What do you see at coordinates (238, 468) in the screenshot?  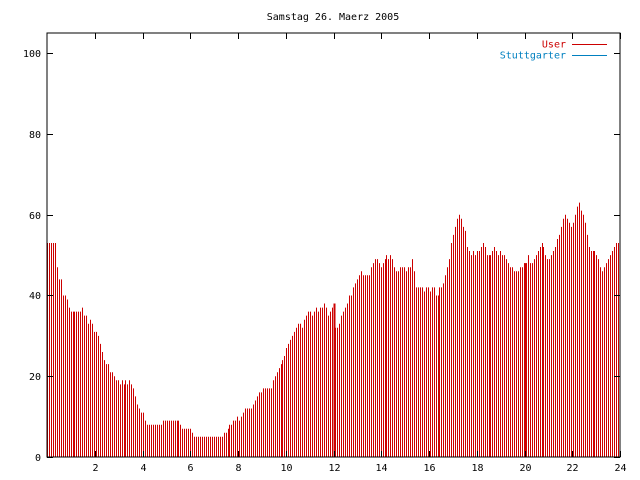 I see `x-tick-label: 8` at bounding box center [238, 468].